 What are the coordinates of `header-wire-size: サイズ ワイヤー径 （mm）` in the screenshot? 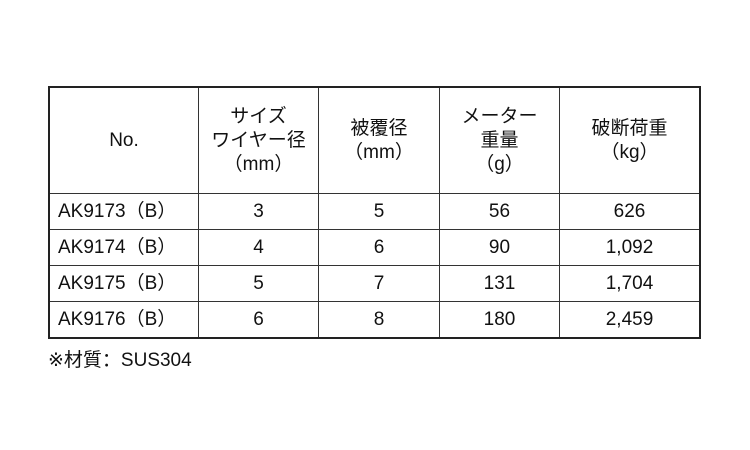 It's located at (258, 140).